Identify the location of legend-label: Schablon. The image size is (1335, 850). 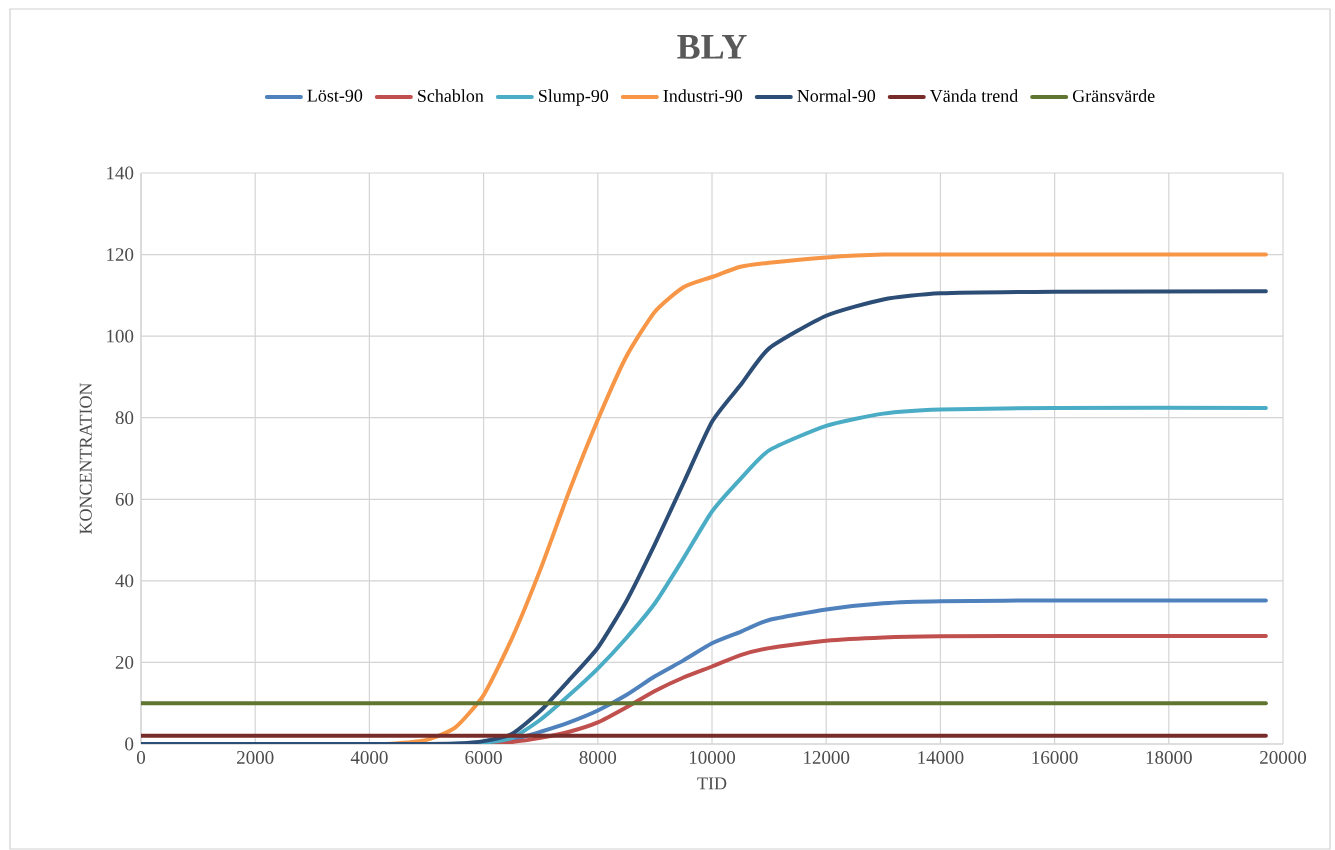
(451, 95).